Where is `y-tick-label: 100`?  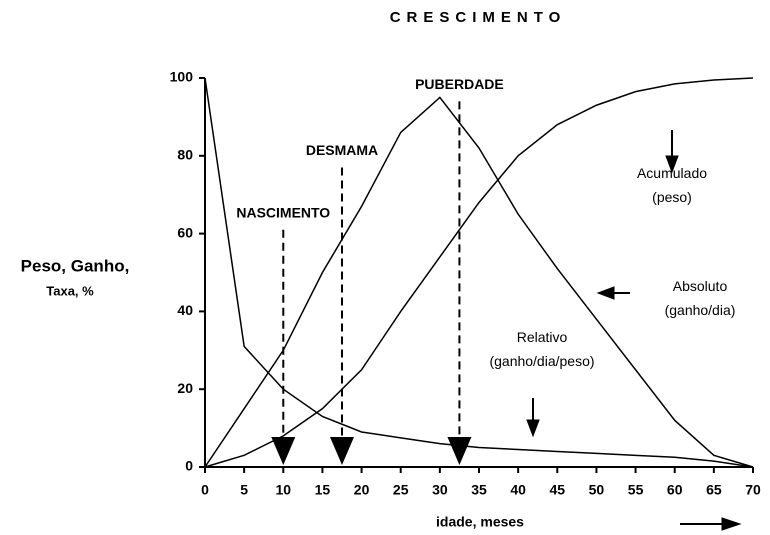
y-tick-label: 100 is located at coordinates (182, 77).